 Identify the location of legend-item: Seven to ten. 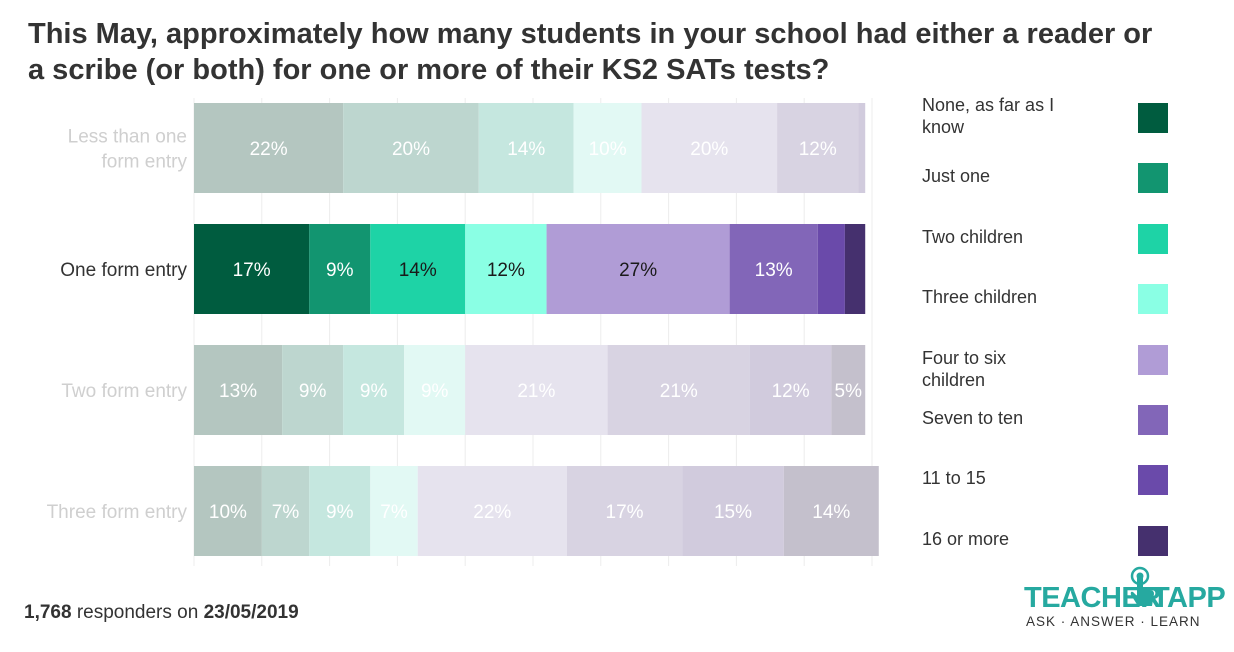
(1047, 422).